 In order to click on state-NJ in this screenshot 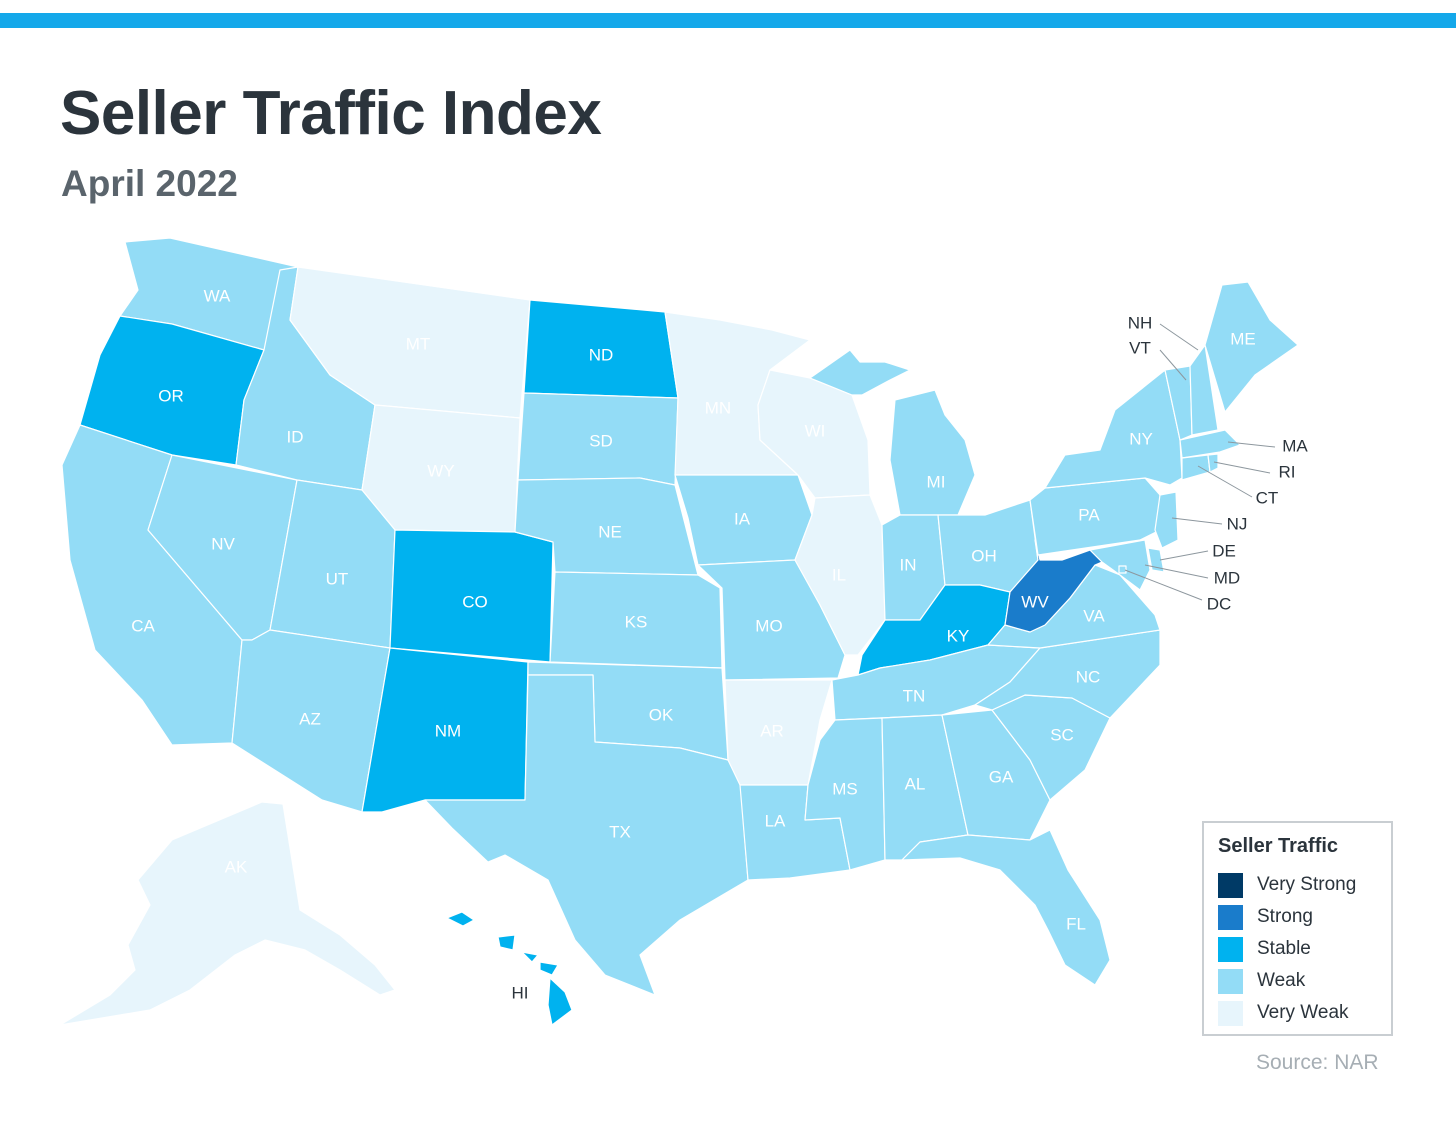, I will do `click(1166, 520)`.